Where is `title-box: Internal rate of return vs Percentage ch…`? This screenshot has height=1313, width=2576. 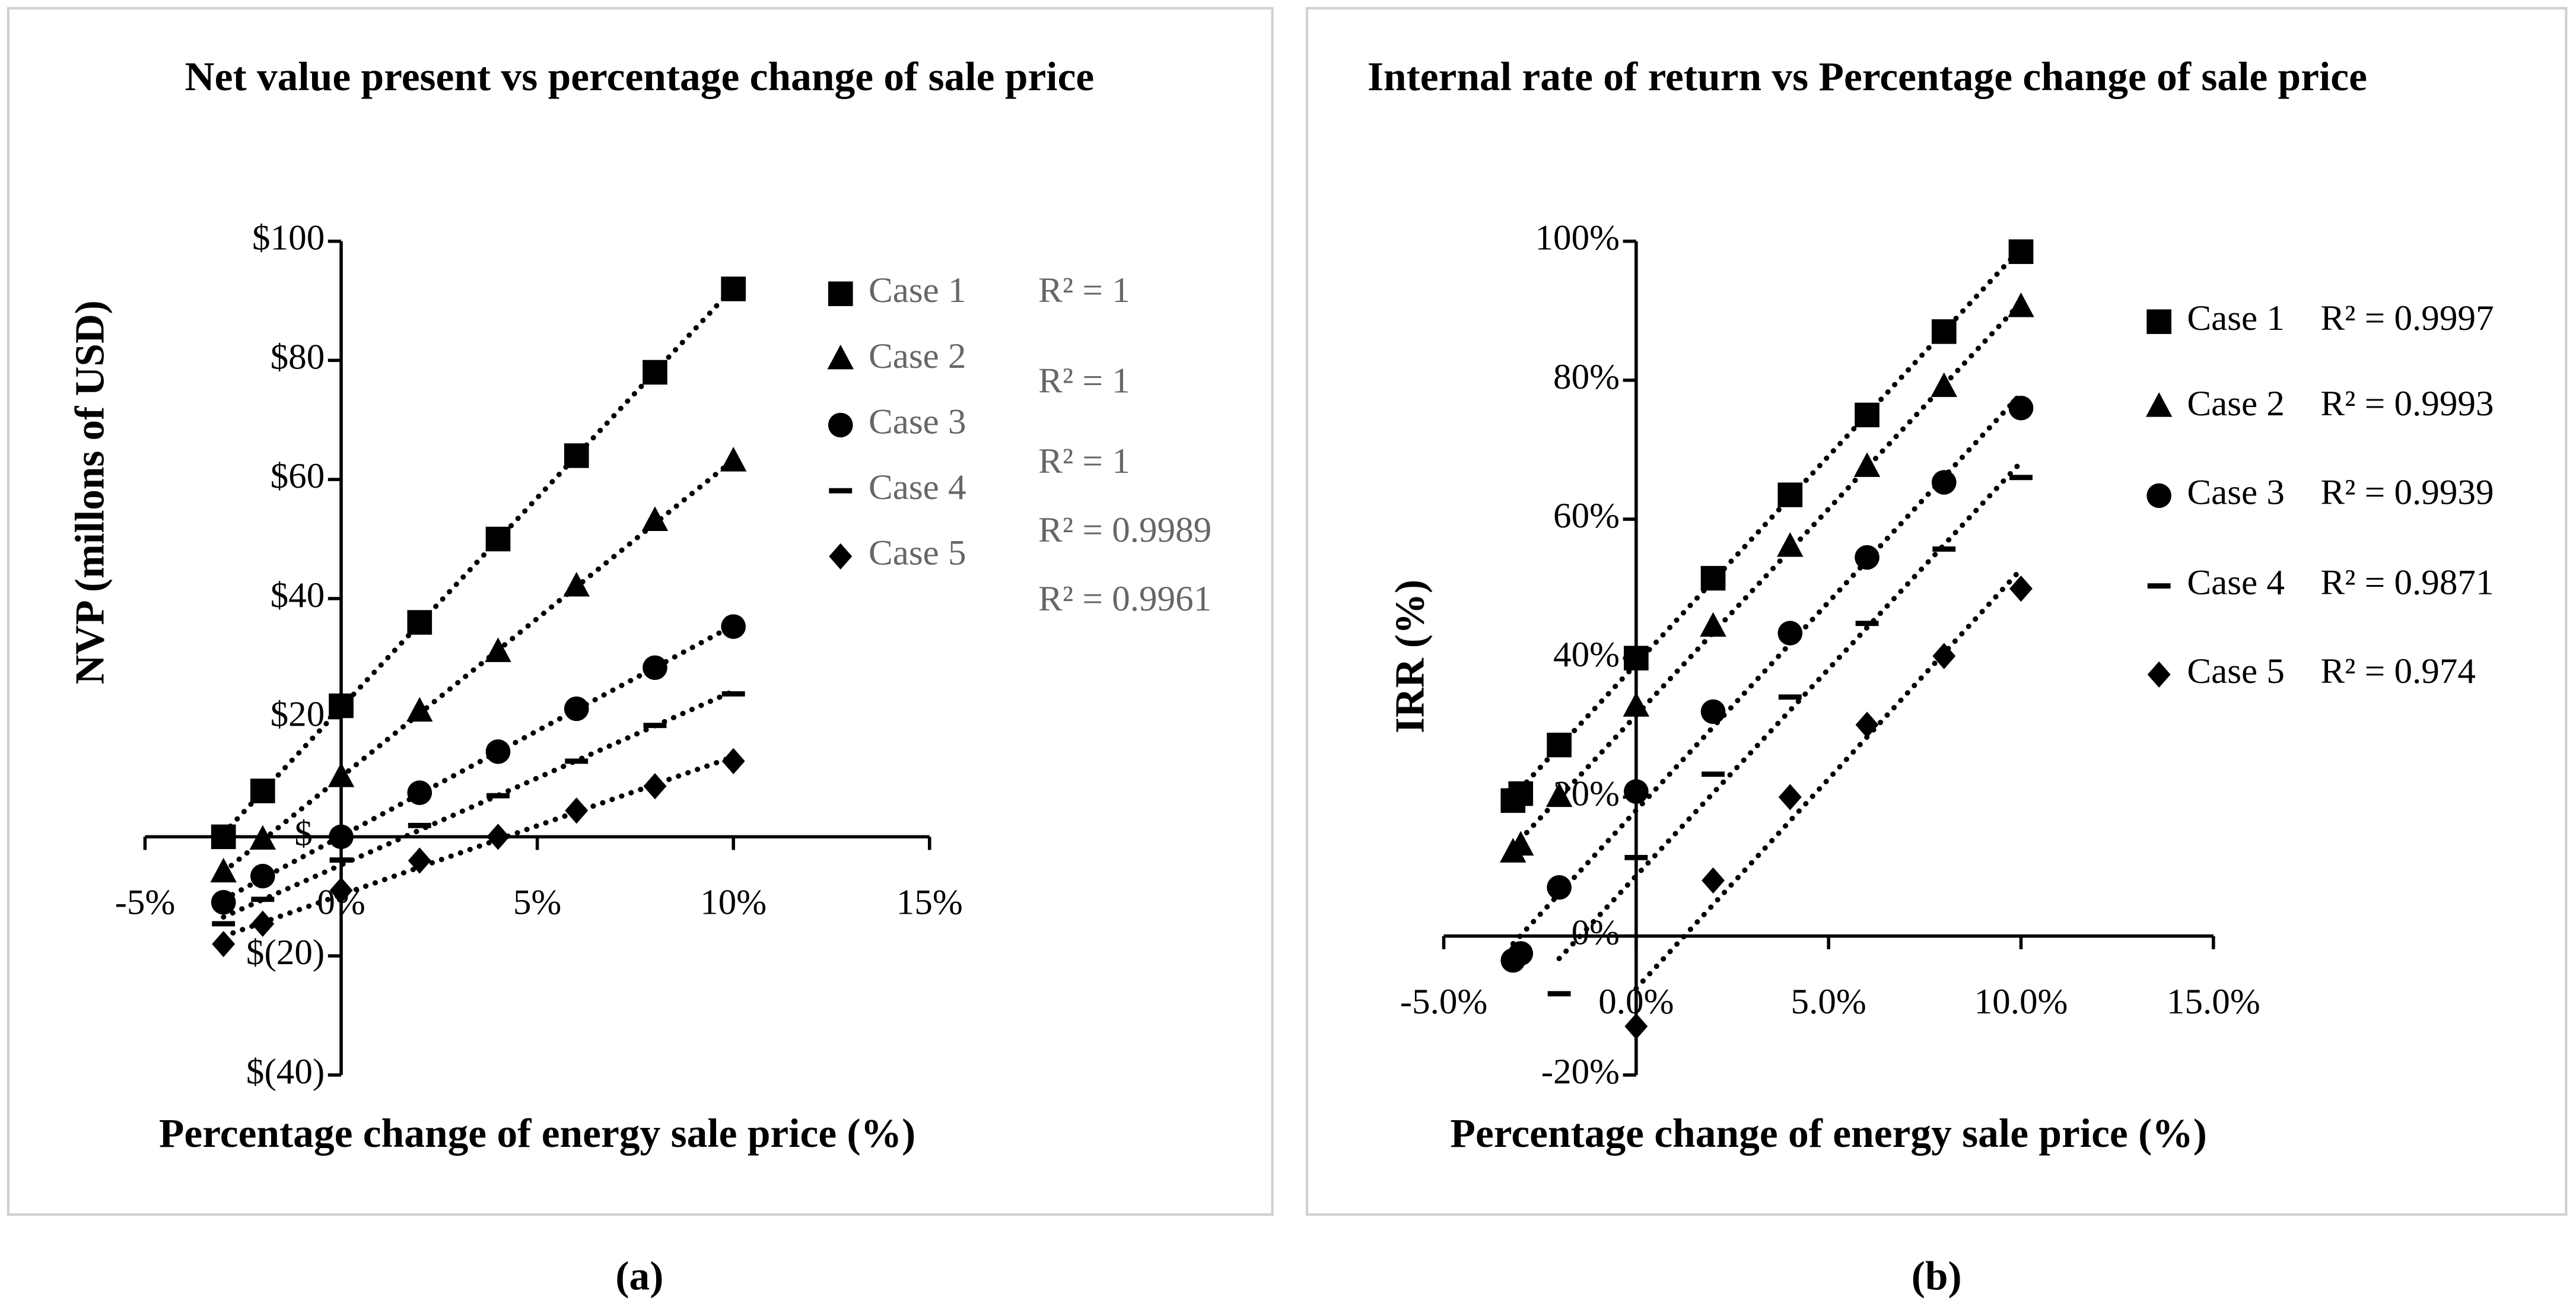
title-box: Internal rate of return vs Percentage ch… is located at coordinates (1867, 78).